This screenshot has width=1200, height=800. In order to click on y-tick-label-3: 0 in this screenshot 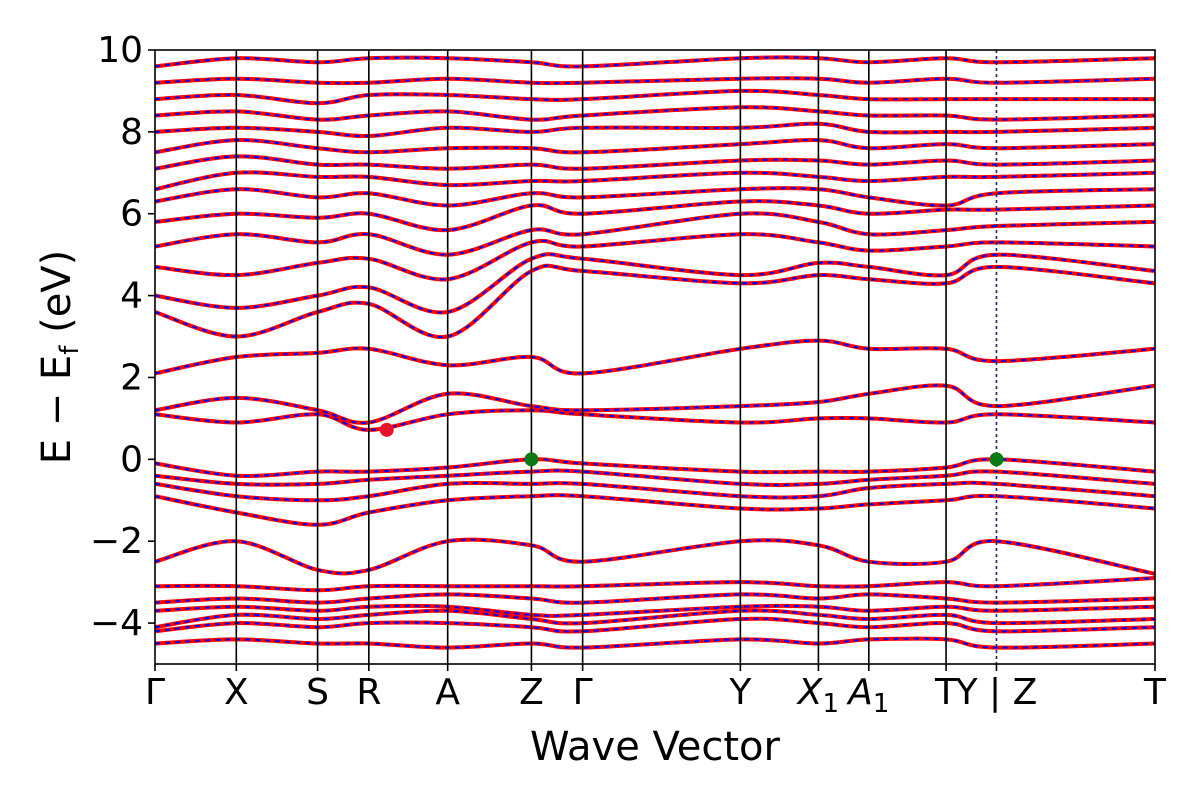, I will do `click(131, 459)`.